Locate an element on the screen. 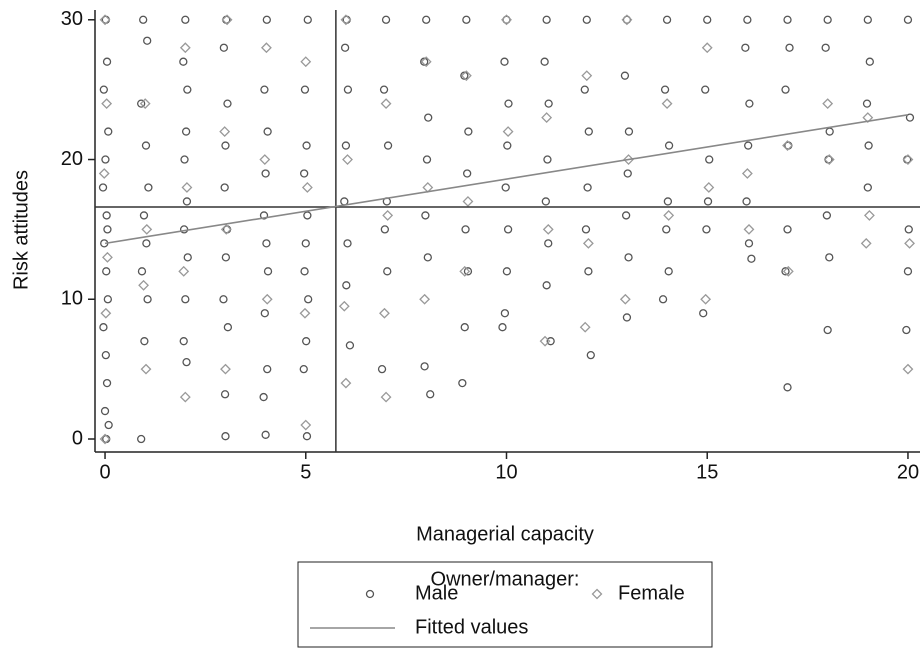 The height and width of the screenshot is (653, 921). legend-title: Owner/manager: is located at coordinates (505, 579).